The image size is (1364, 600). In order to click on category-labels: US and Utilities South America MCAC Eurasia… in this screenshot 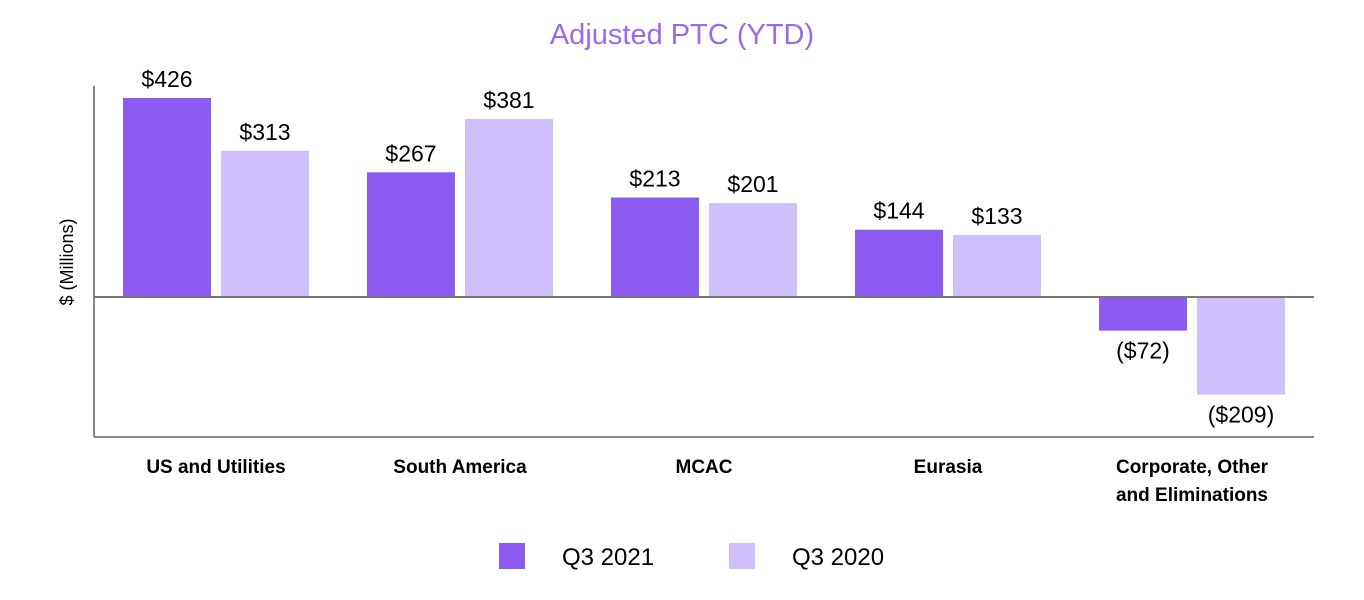, I will do `click(707, 481)`.